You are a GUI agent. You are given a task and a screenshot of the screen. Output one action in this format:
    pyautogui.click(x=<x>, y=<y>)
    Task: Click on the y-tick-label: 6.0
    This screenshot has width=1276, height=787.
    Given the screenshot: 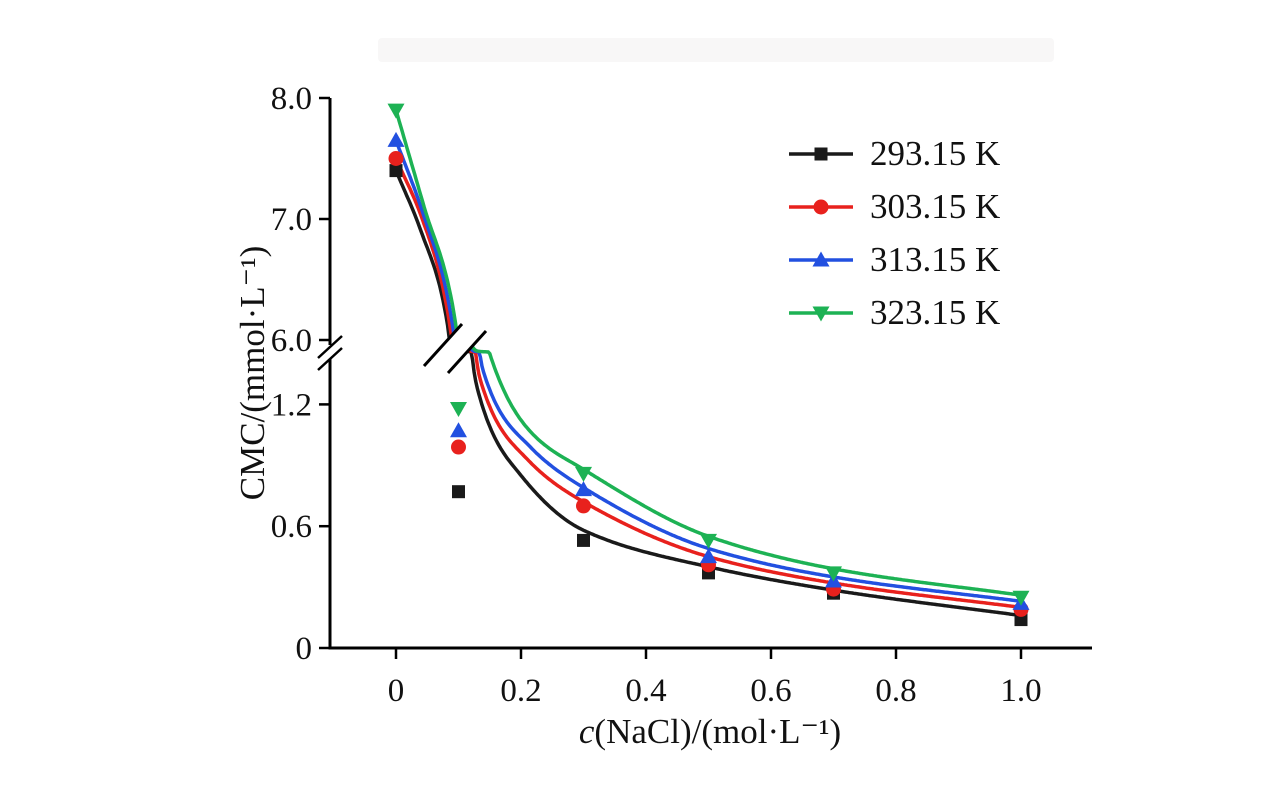 What is the action you would take?
    pyautogui.click(x=291, y=341)
    